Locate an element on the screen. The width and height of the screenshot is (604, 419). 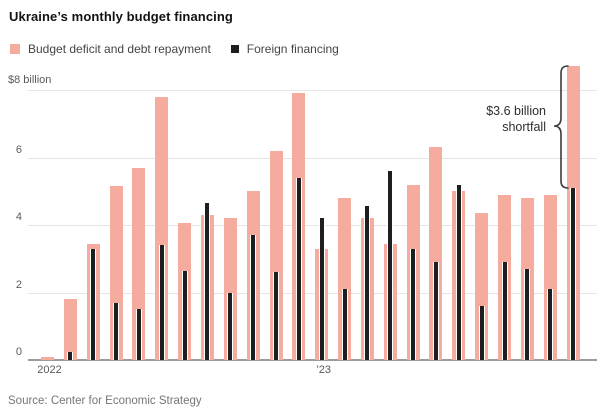
chart-title: Ukraine’s monthly budget financing is located at coordinates (121, 16).